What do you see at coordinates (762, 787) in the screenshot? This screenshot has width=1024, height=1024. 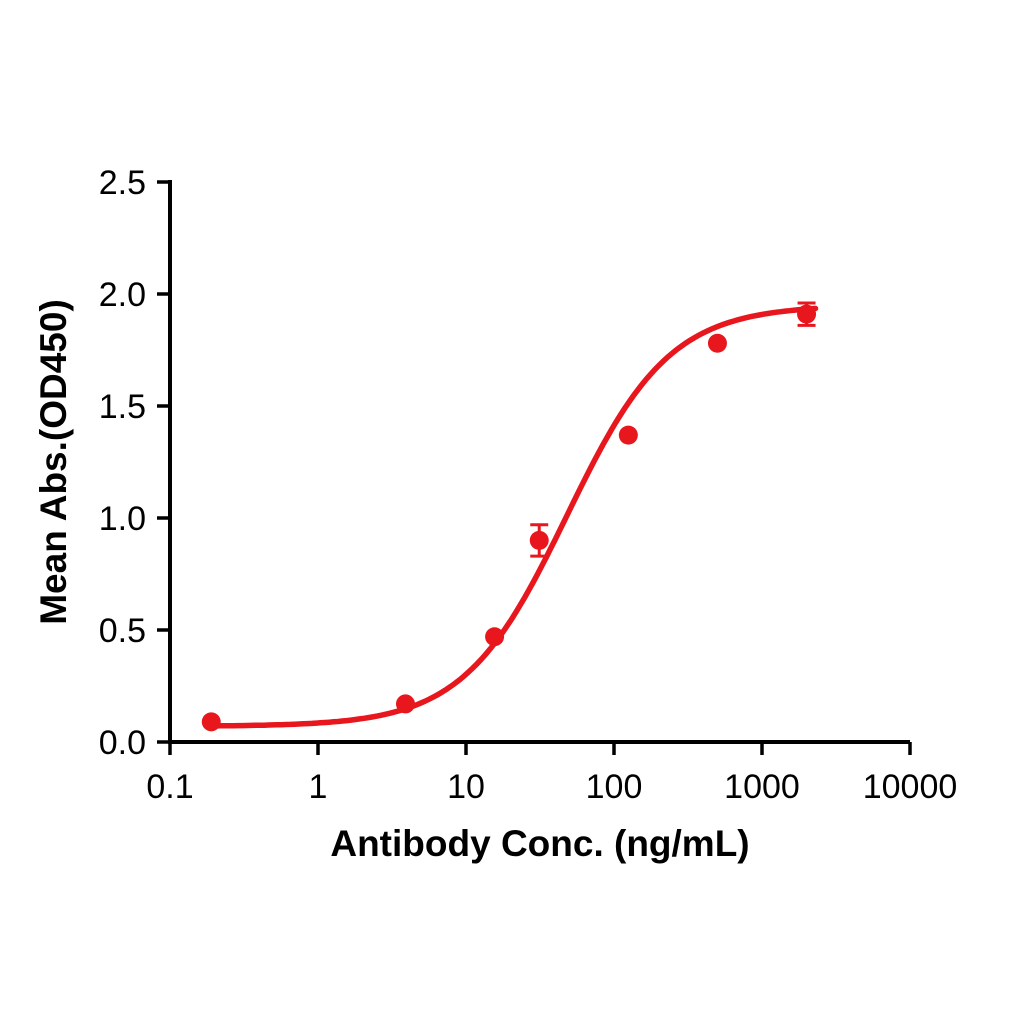 I see `x-tick-label: 1000` at bounding box center [762, 787].